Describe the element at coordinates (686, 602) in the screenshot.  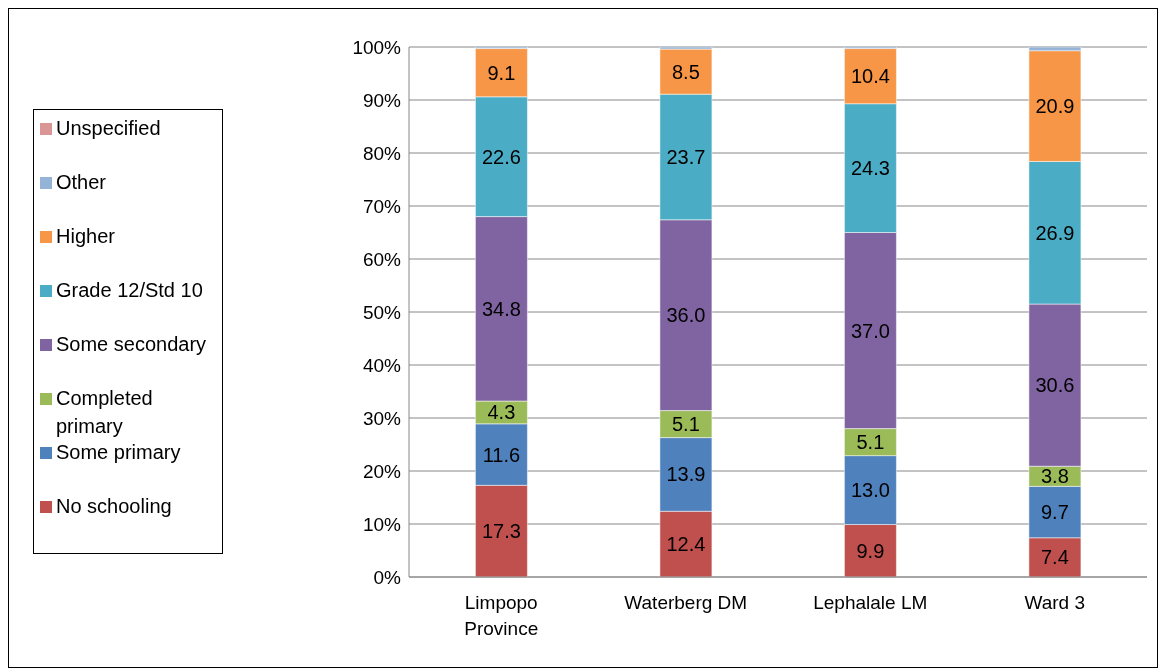
I see `x-tick-label: Waterberg DM` at that location.